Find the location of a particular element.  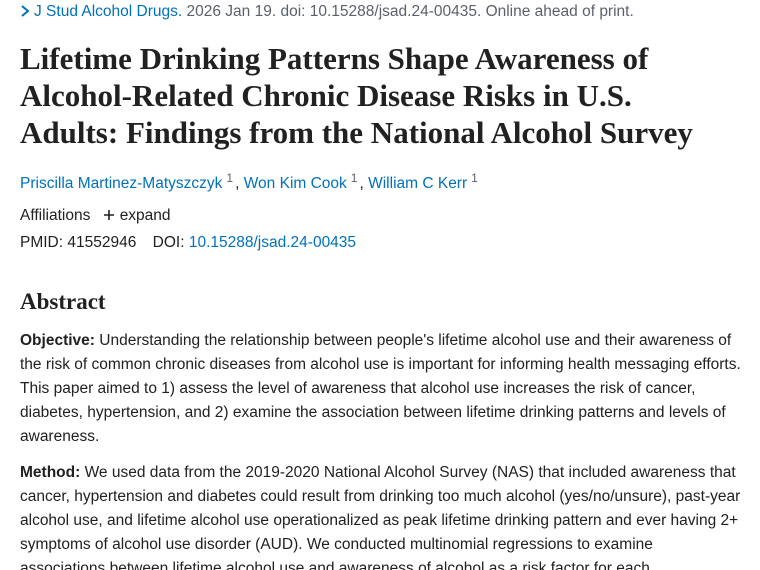

pmid: 41552946 is located at coordinates (102, 242).